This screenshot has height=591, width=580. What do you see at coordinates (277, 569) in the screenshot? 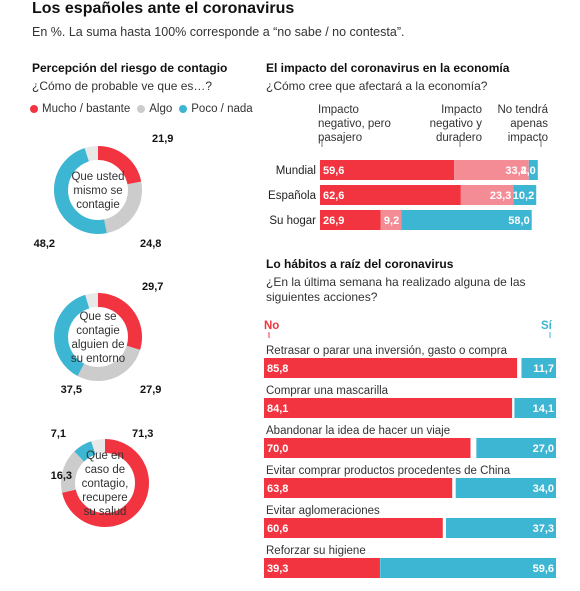
I see `habits-value-no: 39,3` at bounding box center [277, 569].